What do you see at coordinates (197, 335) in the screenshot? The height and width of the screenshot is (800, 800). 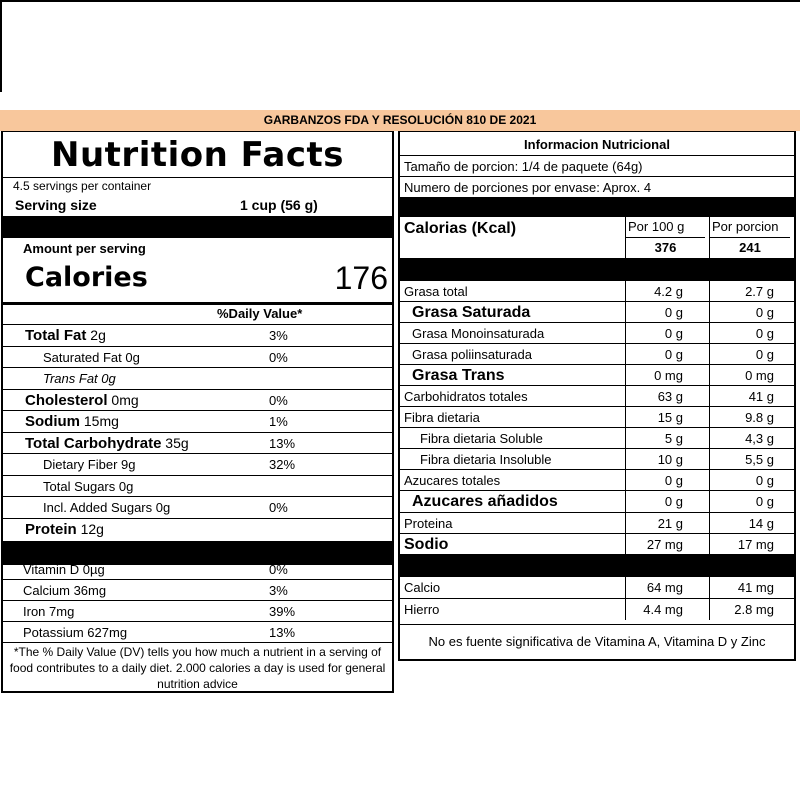 I see `nutrient-row-total-fat: Total Fat 2g 3%` at bounding box center [197, 335].